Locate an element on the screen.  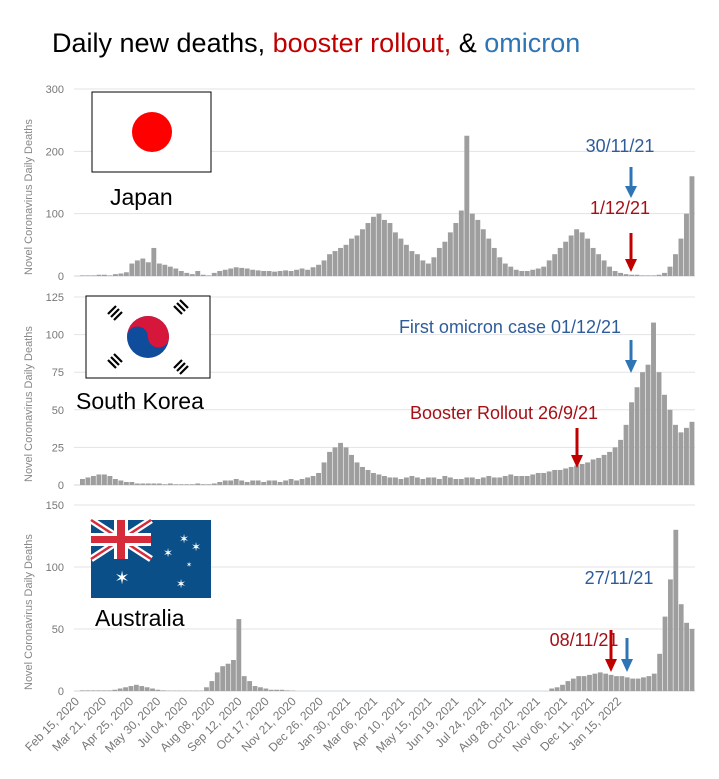
japan-flag is located at coordinates (151, 132).